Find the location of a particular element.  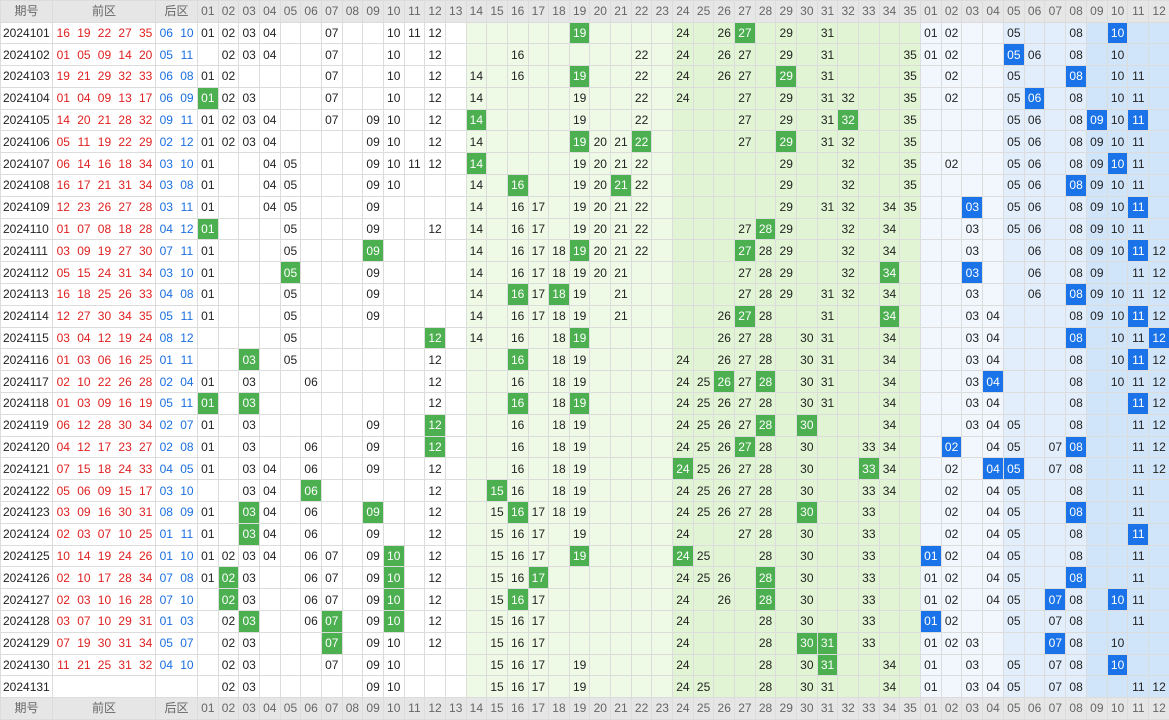

front-number: 32 is located at coordinates (145, 120).